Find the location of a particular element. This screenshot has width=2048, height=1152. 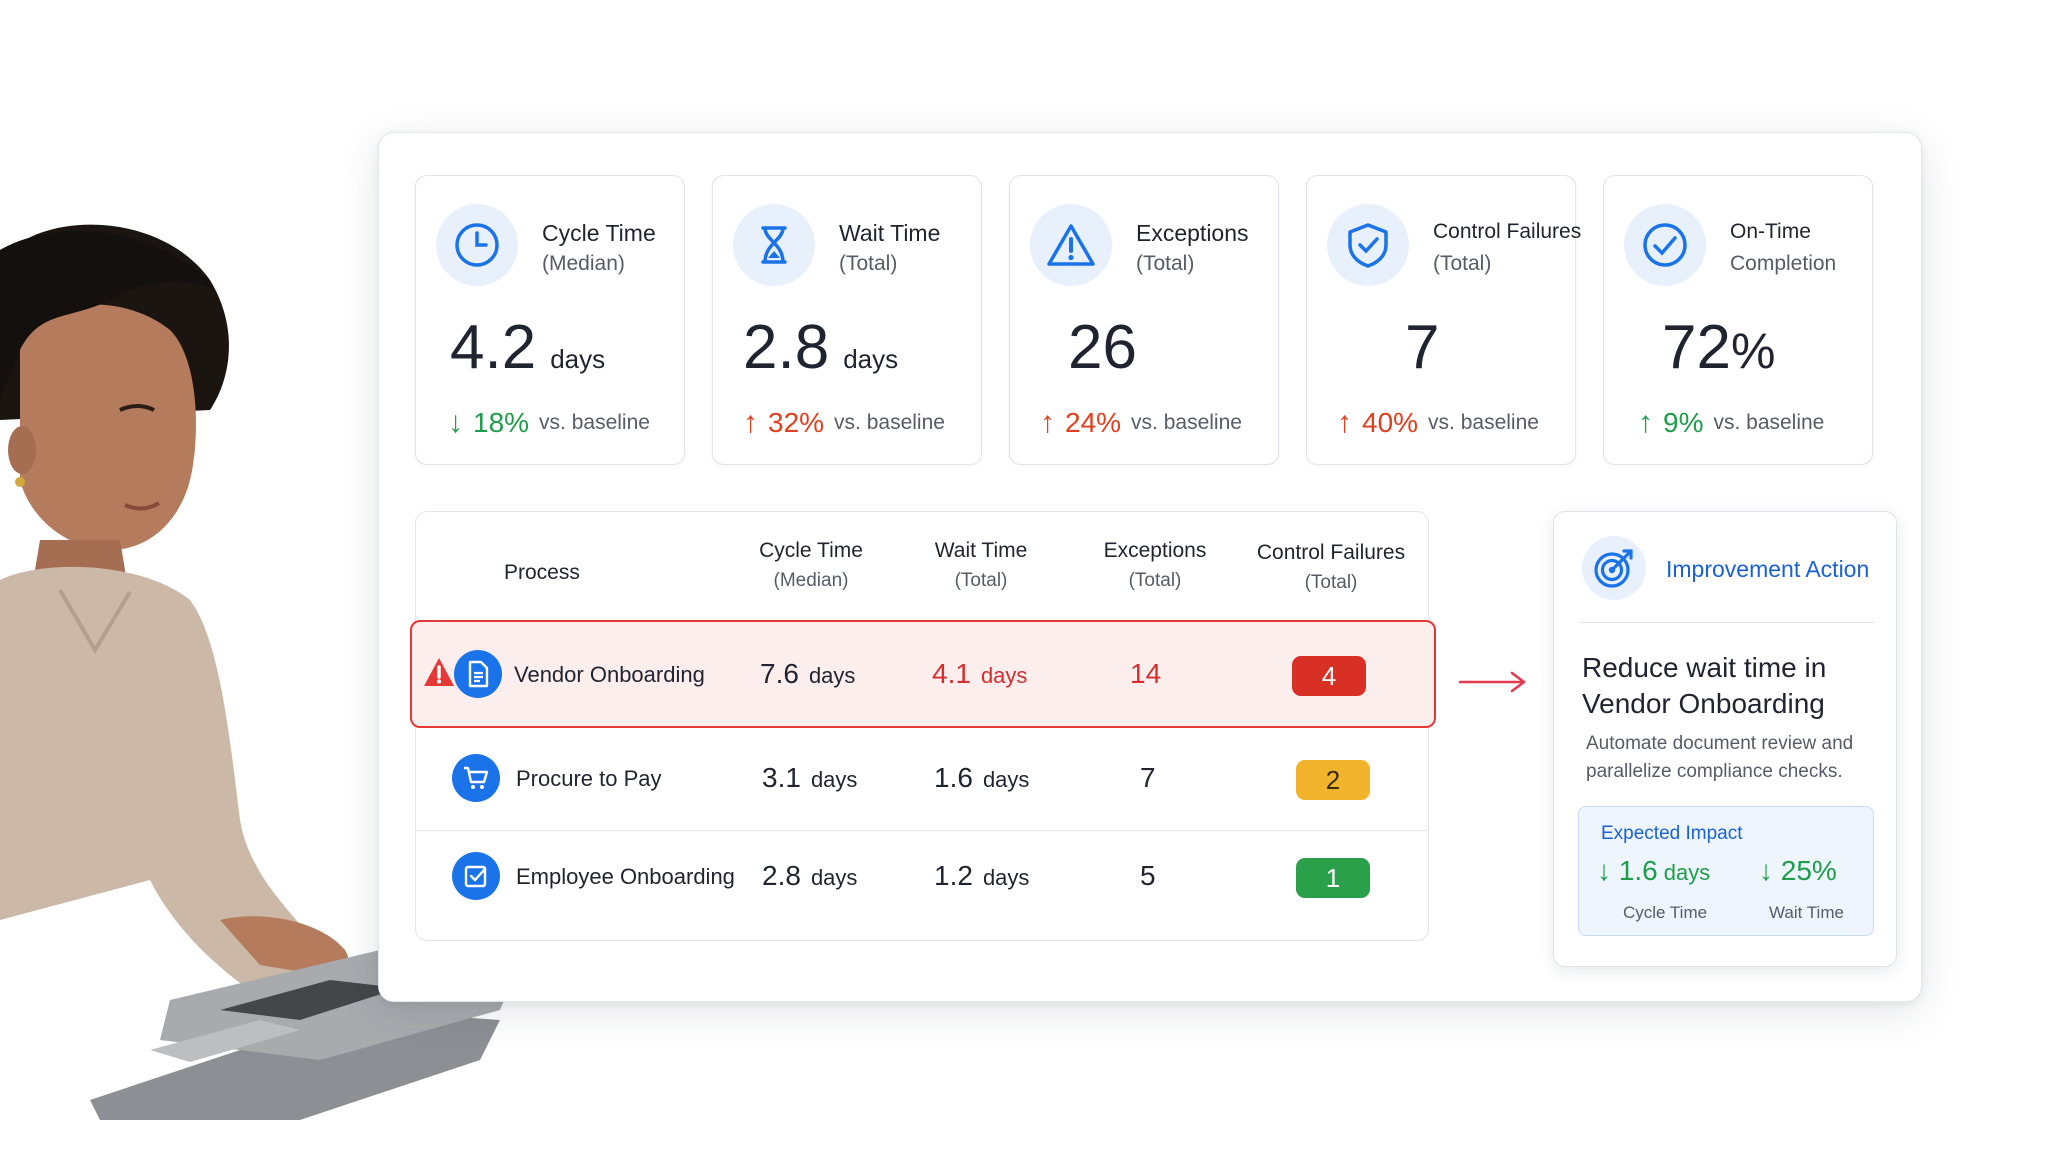

kpi-title: Wait Time is located at coordinates (890, 233).